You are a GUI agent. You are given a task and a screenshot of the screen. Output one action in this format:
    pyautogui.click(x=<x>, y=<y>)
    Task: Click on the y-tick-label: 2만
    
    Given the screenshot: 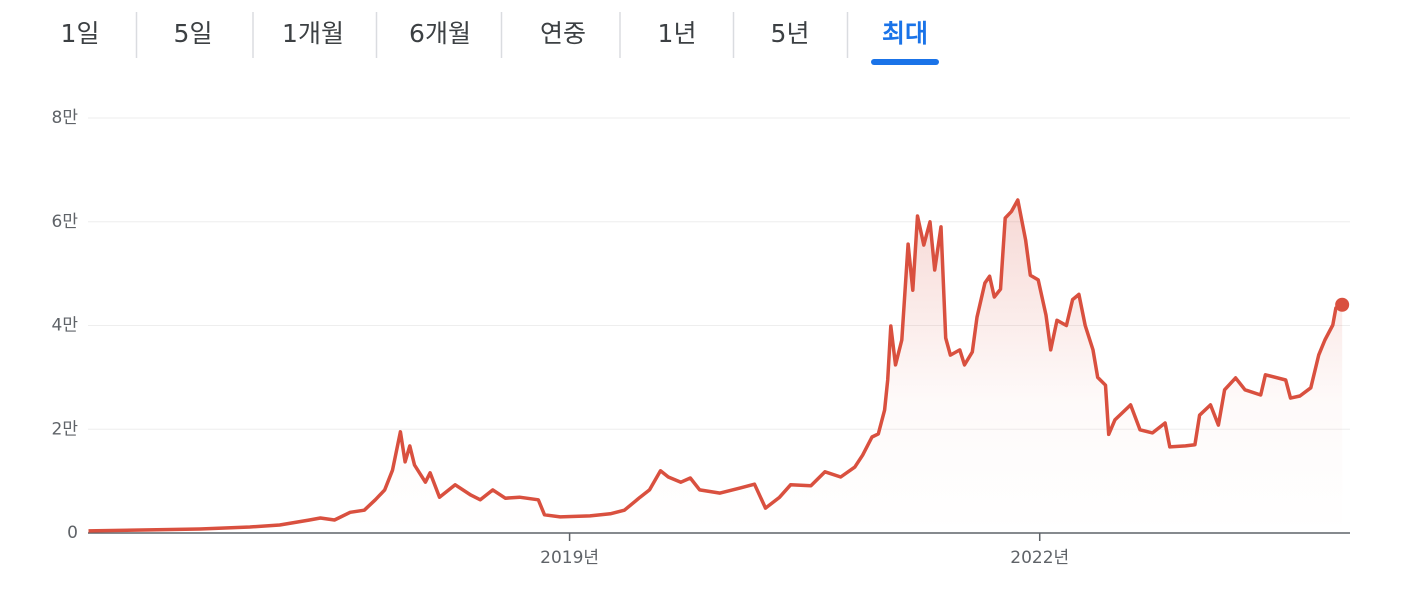 What is the action you would take?
    pyautogui.click(x=65, y=429)
    